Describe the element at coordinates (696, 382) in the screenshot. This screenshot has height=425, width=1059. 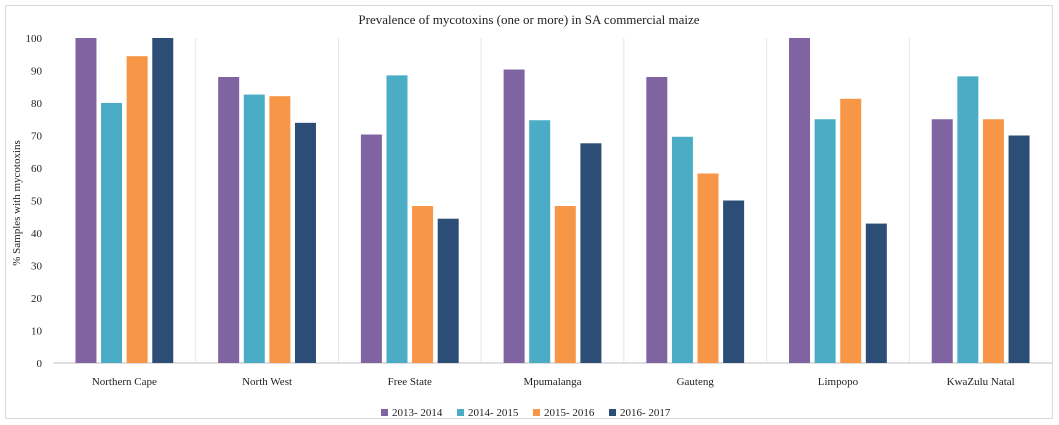
I see `x-category-label: Gauteng` at that location.